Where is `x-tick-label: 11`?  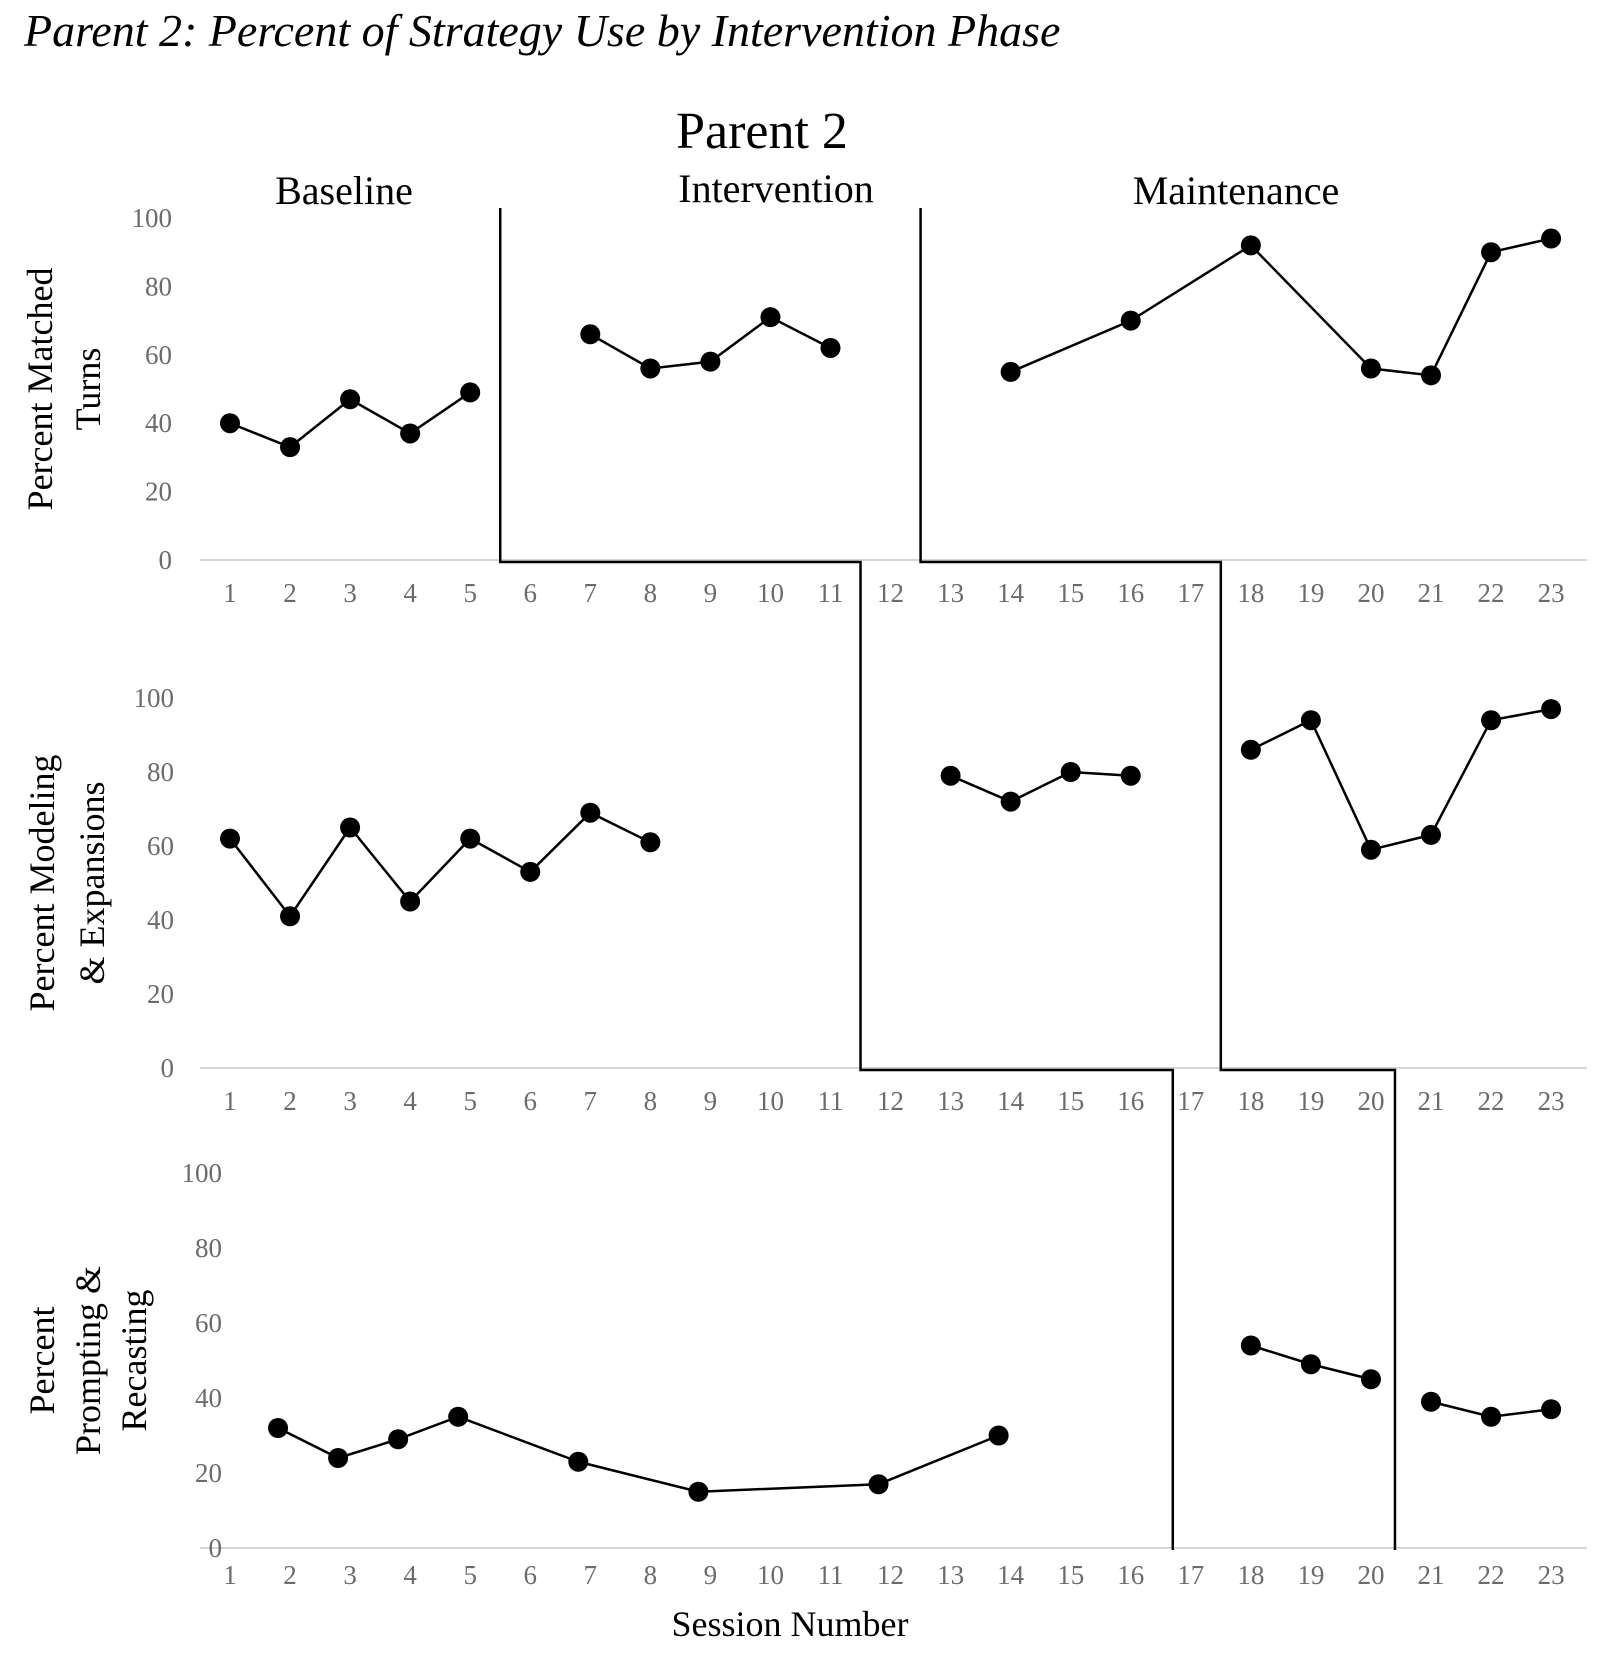 x-tick-label: 11 is located at coordinates (831, 1575).